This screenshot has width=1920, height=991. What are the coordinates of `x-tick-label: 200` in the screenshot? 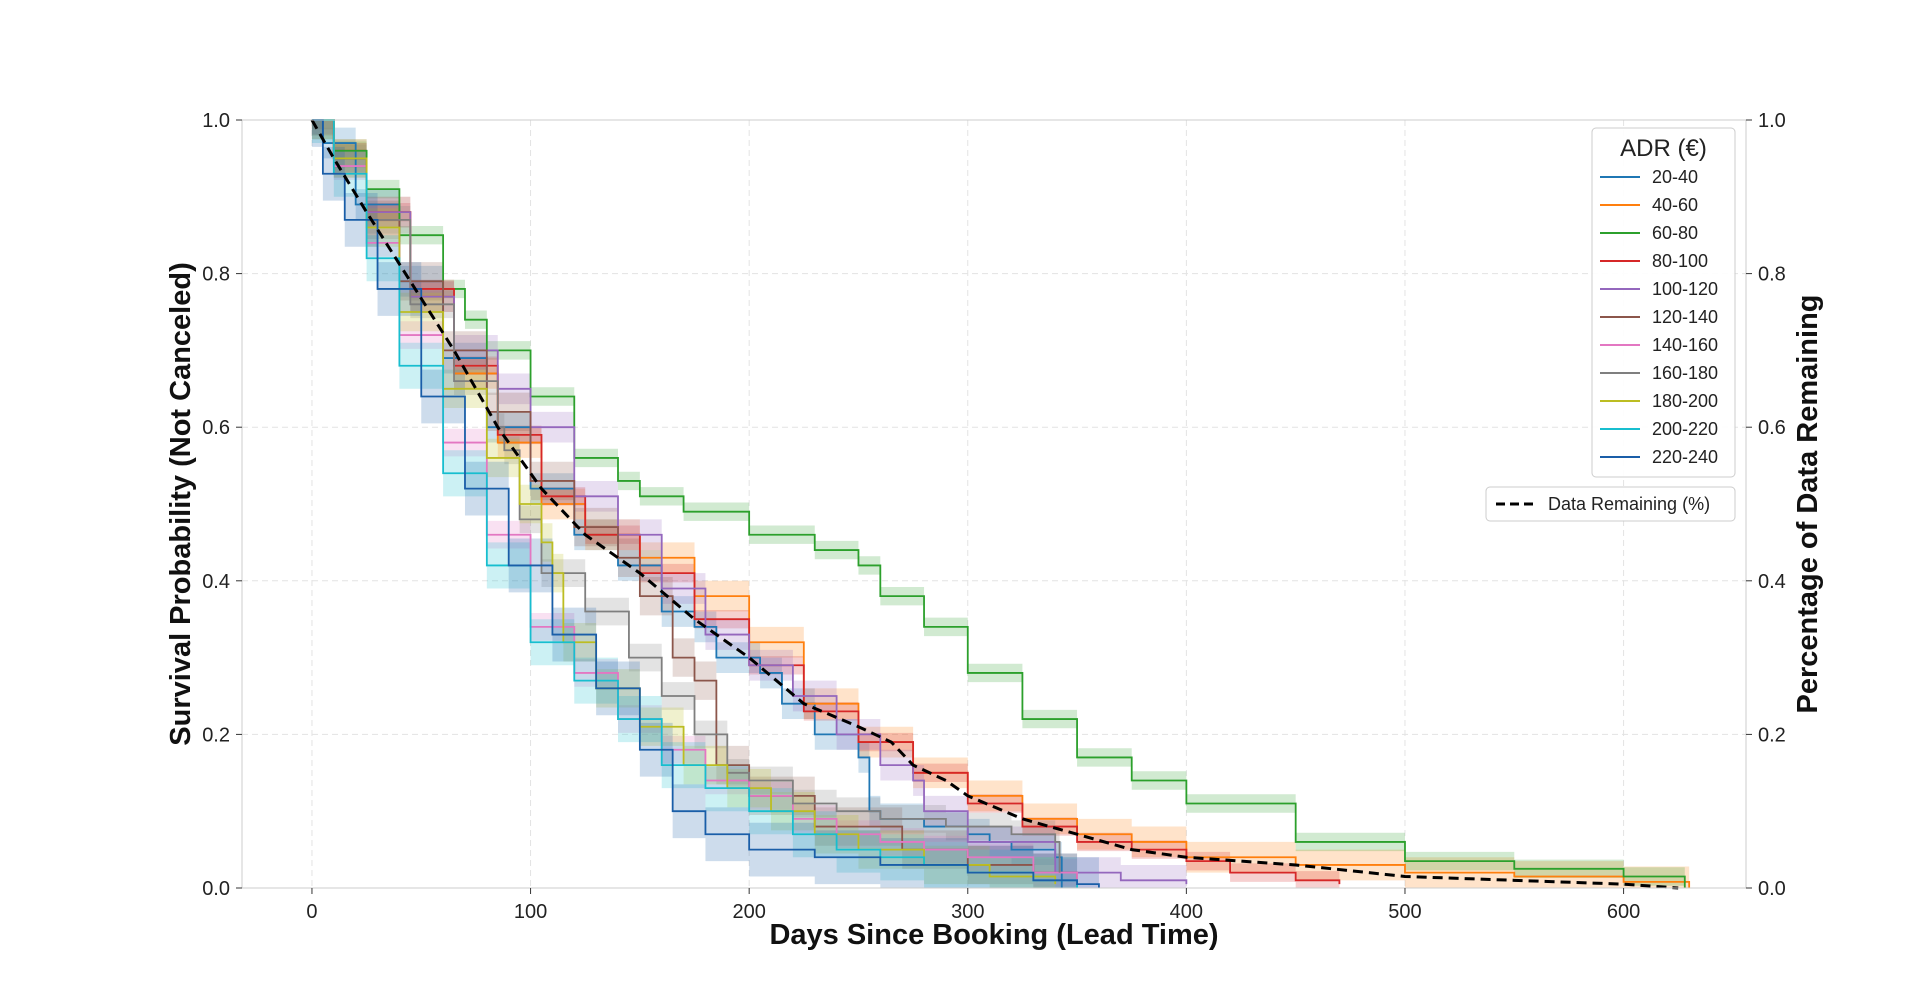 It's located at (748, 912).